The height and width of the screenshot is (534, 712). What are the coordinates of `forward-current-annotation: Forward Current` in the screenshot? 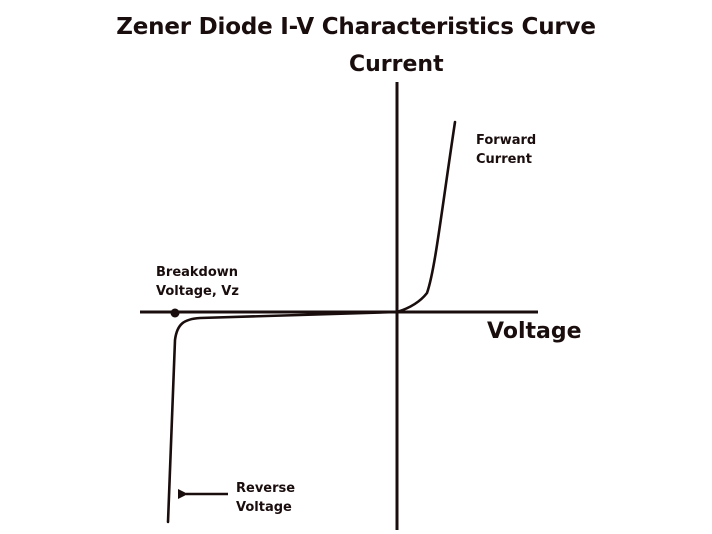 It's located at (506, 150).